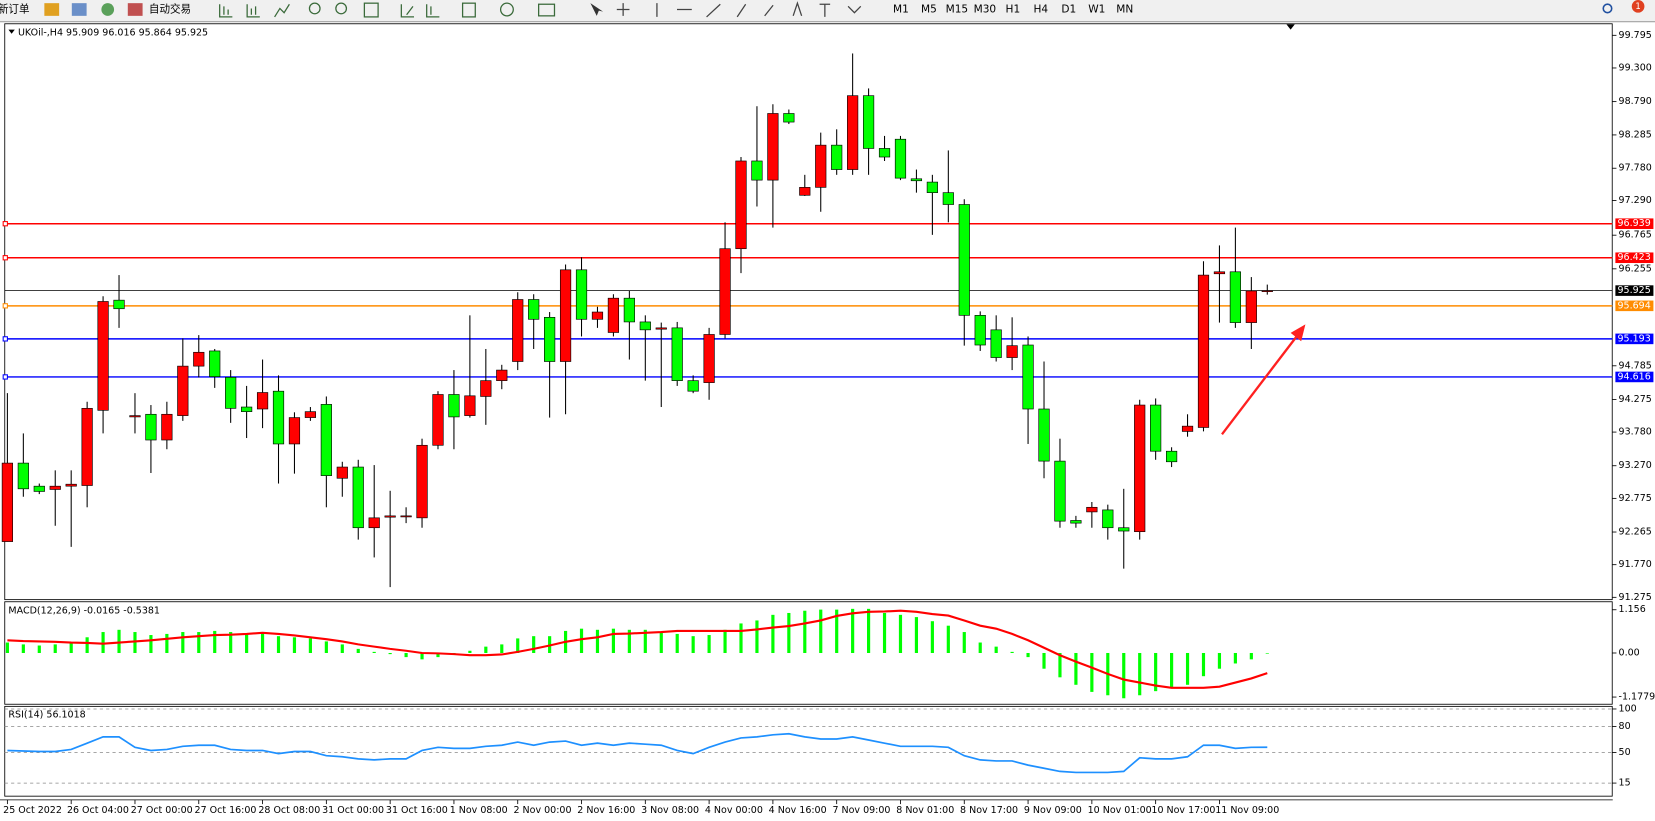 The width and height of the screenshot is (1655, 821). I want to click on timeframes: M1 M5 M15 M30 H1 H4 D1 W1 MN, so click(1013, 10).